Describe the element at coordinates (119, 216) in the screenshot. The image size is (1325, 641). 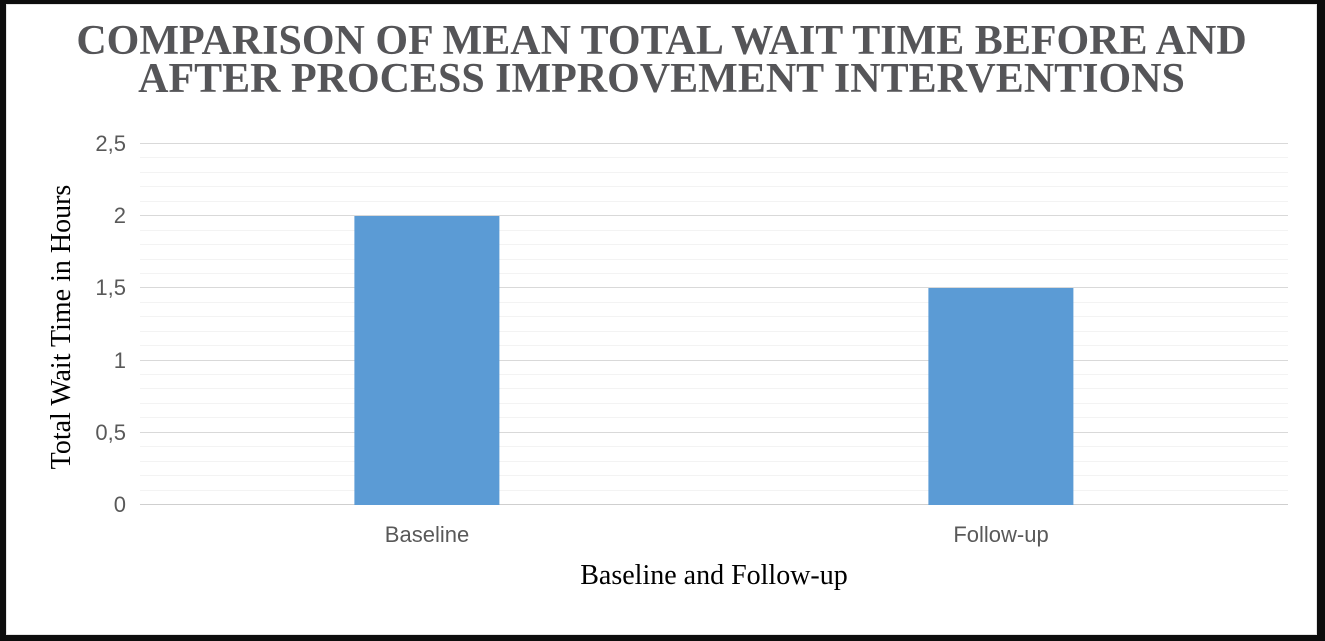
I see `y-tick-label: 2` at that location.